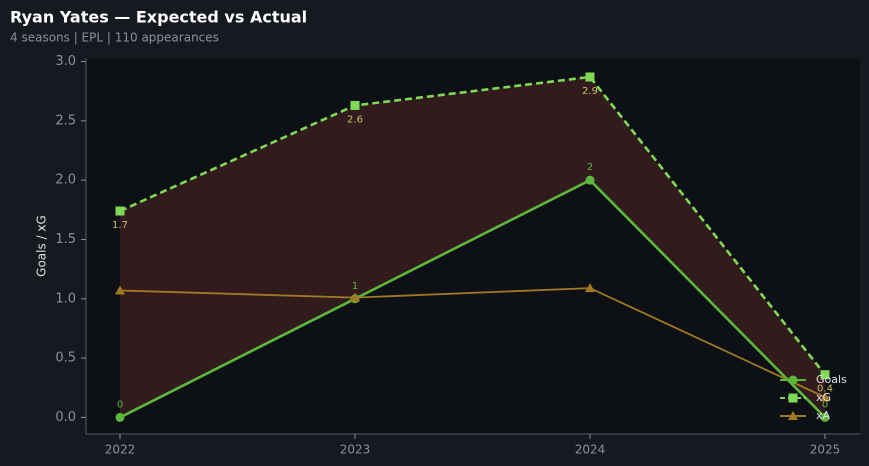  What do you see at coordinates (120, 225) in the screenshot?
I see `data-label: 1.7` at bounding box center [120, 225].